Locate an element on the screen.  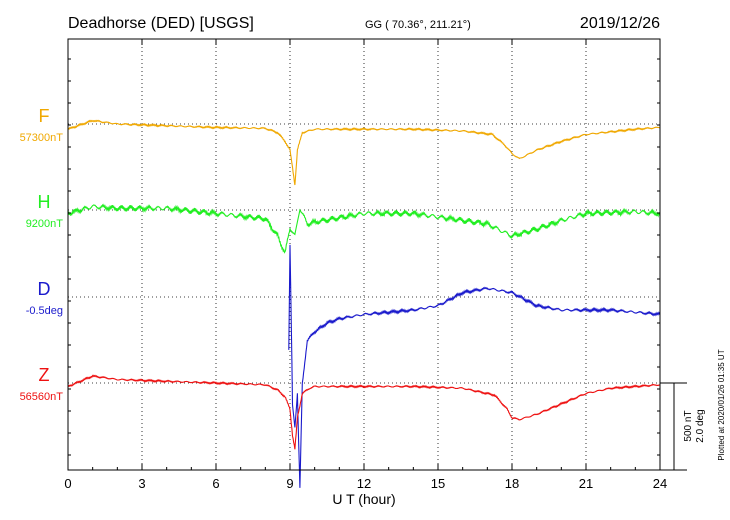
series-baseline-D: -0.5deg is located at coordinates (44, 311).